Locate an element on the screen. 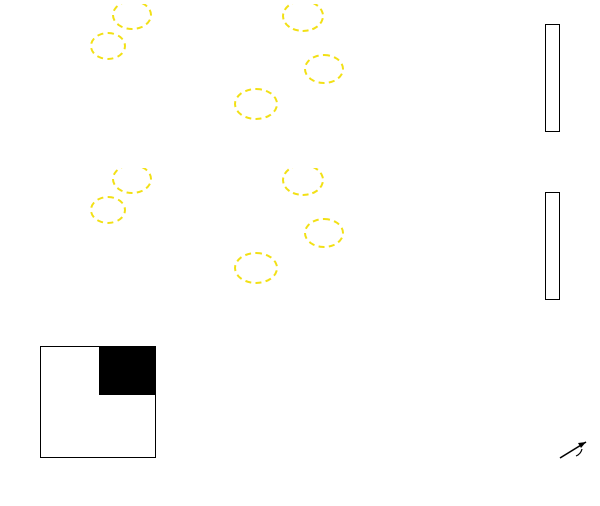 The height and width of the screenshot is (506, 600). panel-d is located at coordinates (286, 416).